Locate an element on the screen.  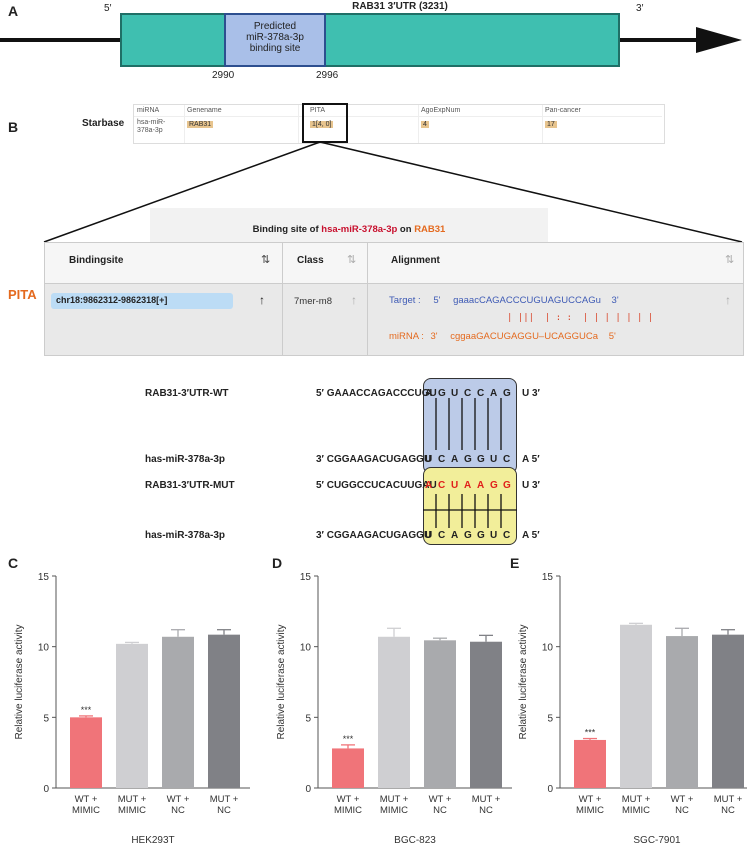
binding-title: Binding site of hsa-miR-378a-3p on RAB31 is located at coordinates (349, 229).